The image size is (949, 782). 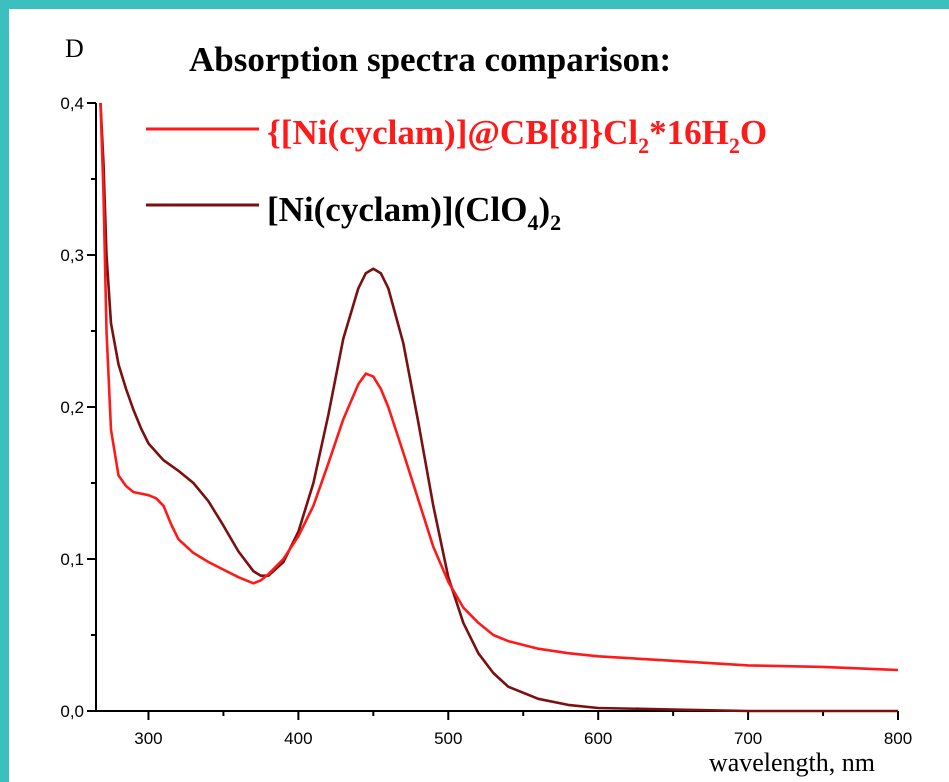 I want to click on legend-red-part1: {[Ni(cyclam)]@CB[8]}Cl, so click(x=452, y=132).